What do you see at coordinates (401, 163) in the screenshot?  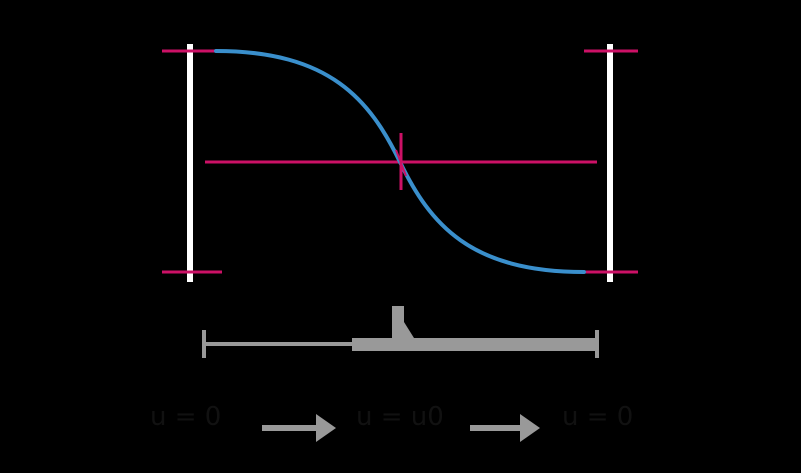 I see `inflection-marker-slant` at bounding box center [401, 163].